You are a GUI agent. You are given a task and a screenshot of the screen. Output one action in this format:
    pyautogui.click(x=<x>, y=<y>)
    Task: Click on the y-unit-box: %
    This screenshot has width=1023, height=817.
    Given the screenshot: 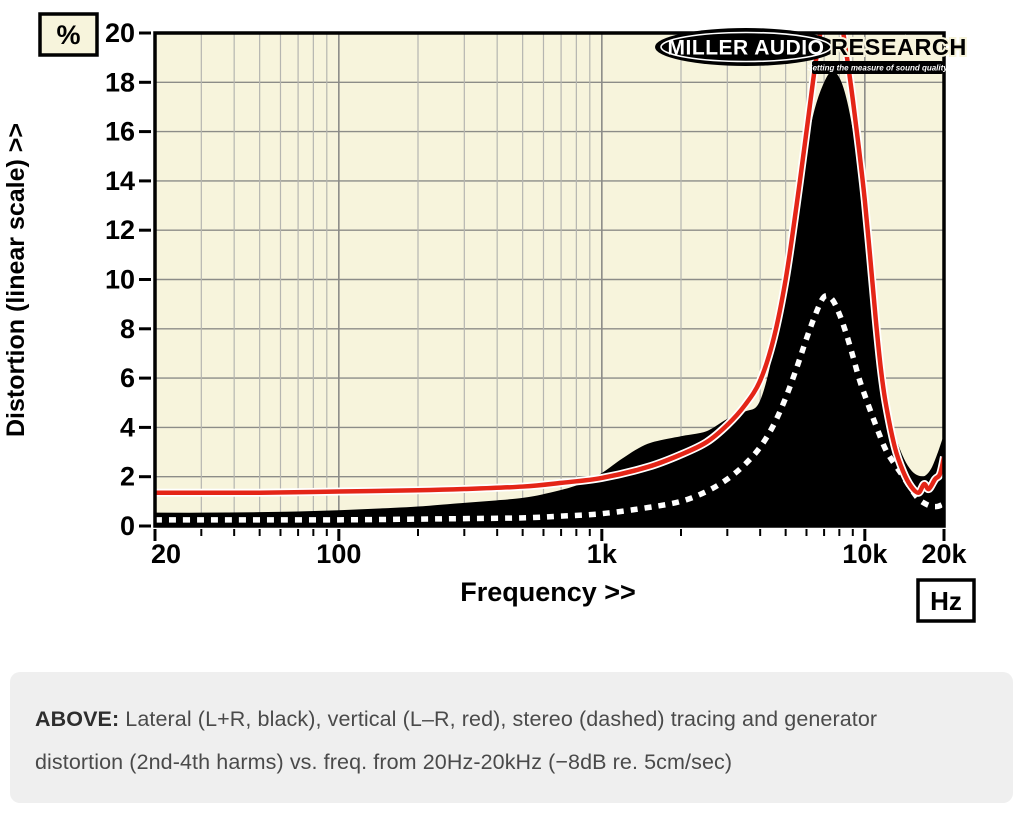 What is the action you would take?
    pyautogui.click(x=68, y=34)
    